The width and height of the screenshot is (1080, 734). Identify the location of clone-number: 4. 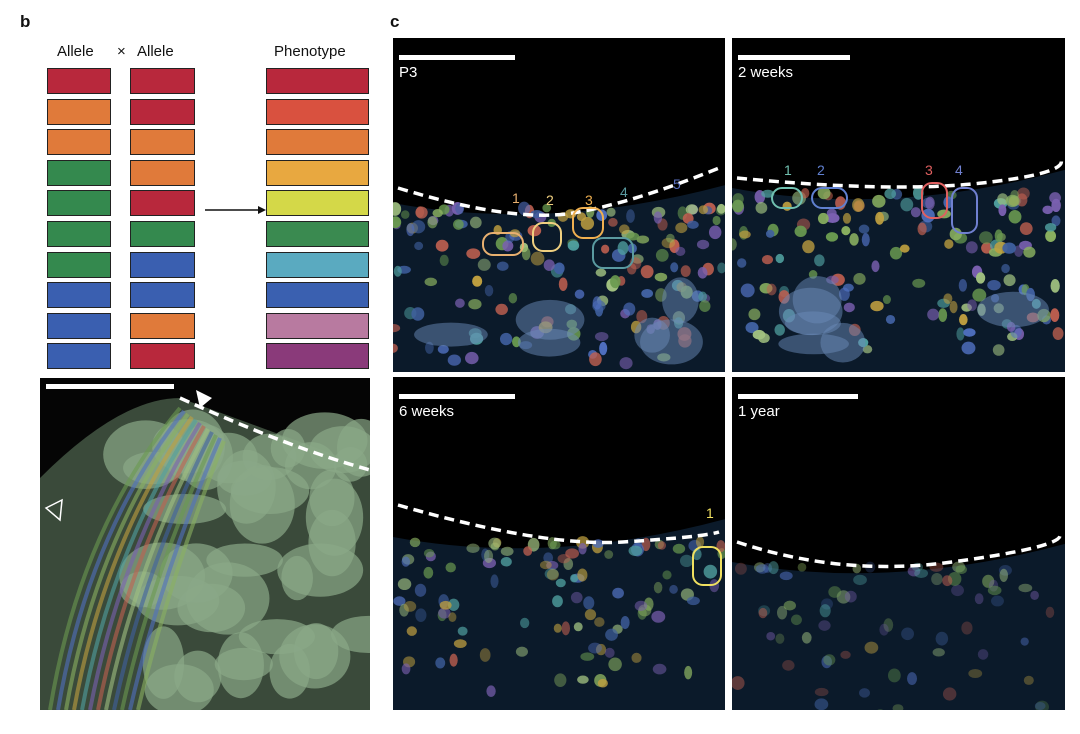
(624, 192).